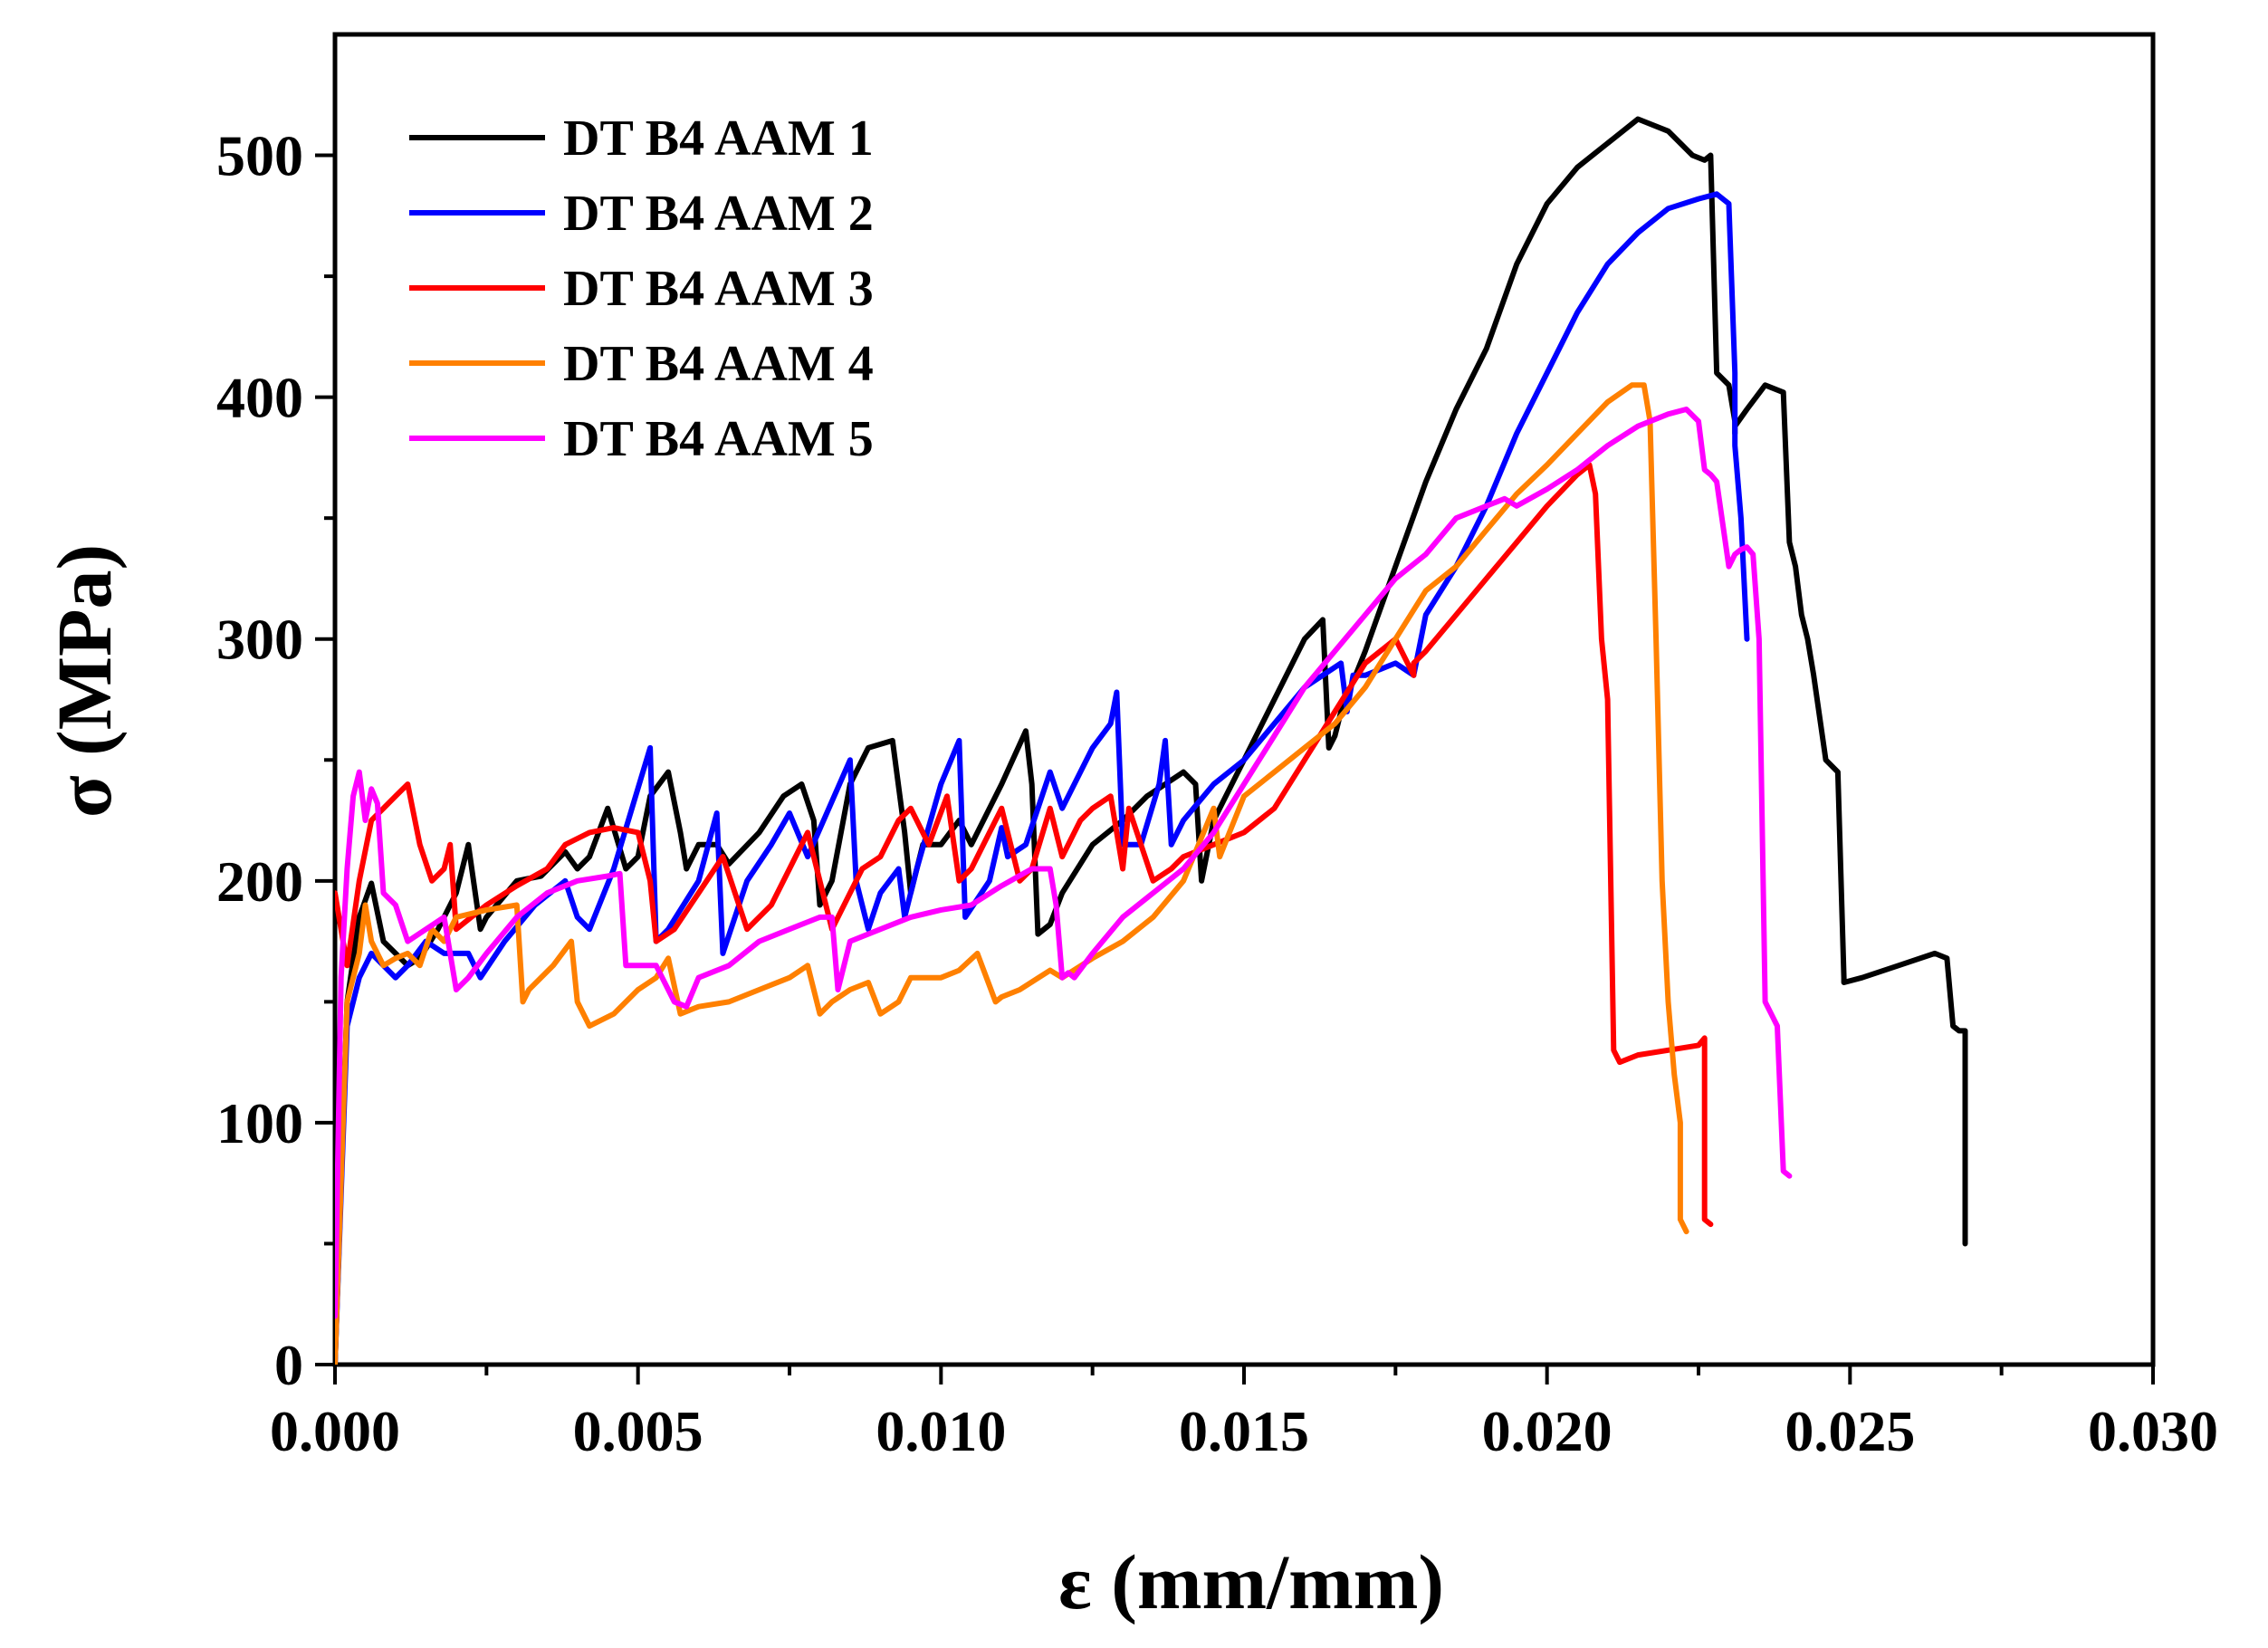  What do you see at coordinates (288, 1365) in the screenshot?
I see `y-tick-label: 0` at bounding box center [288, 1365].